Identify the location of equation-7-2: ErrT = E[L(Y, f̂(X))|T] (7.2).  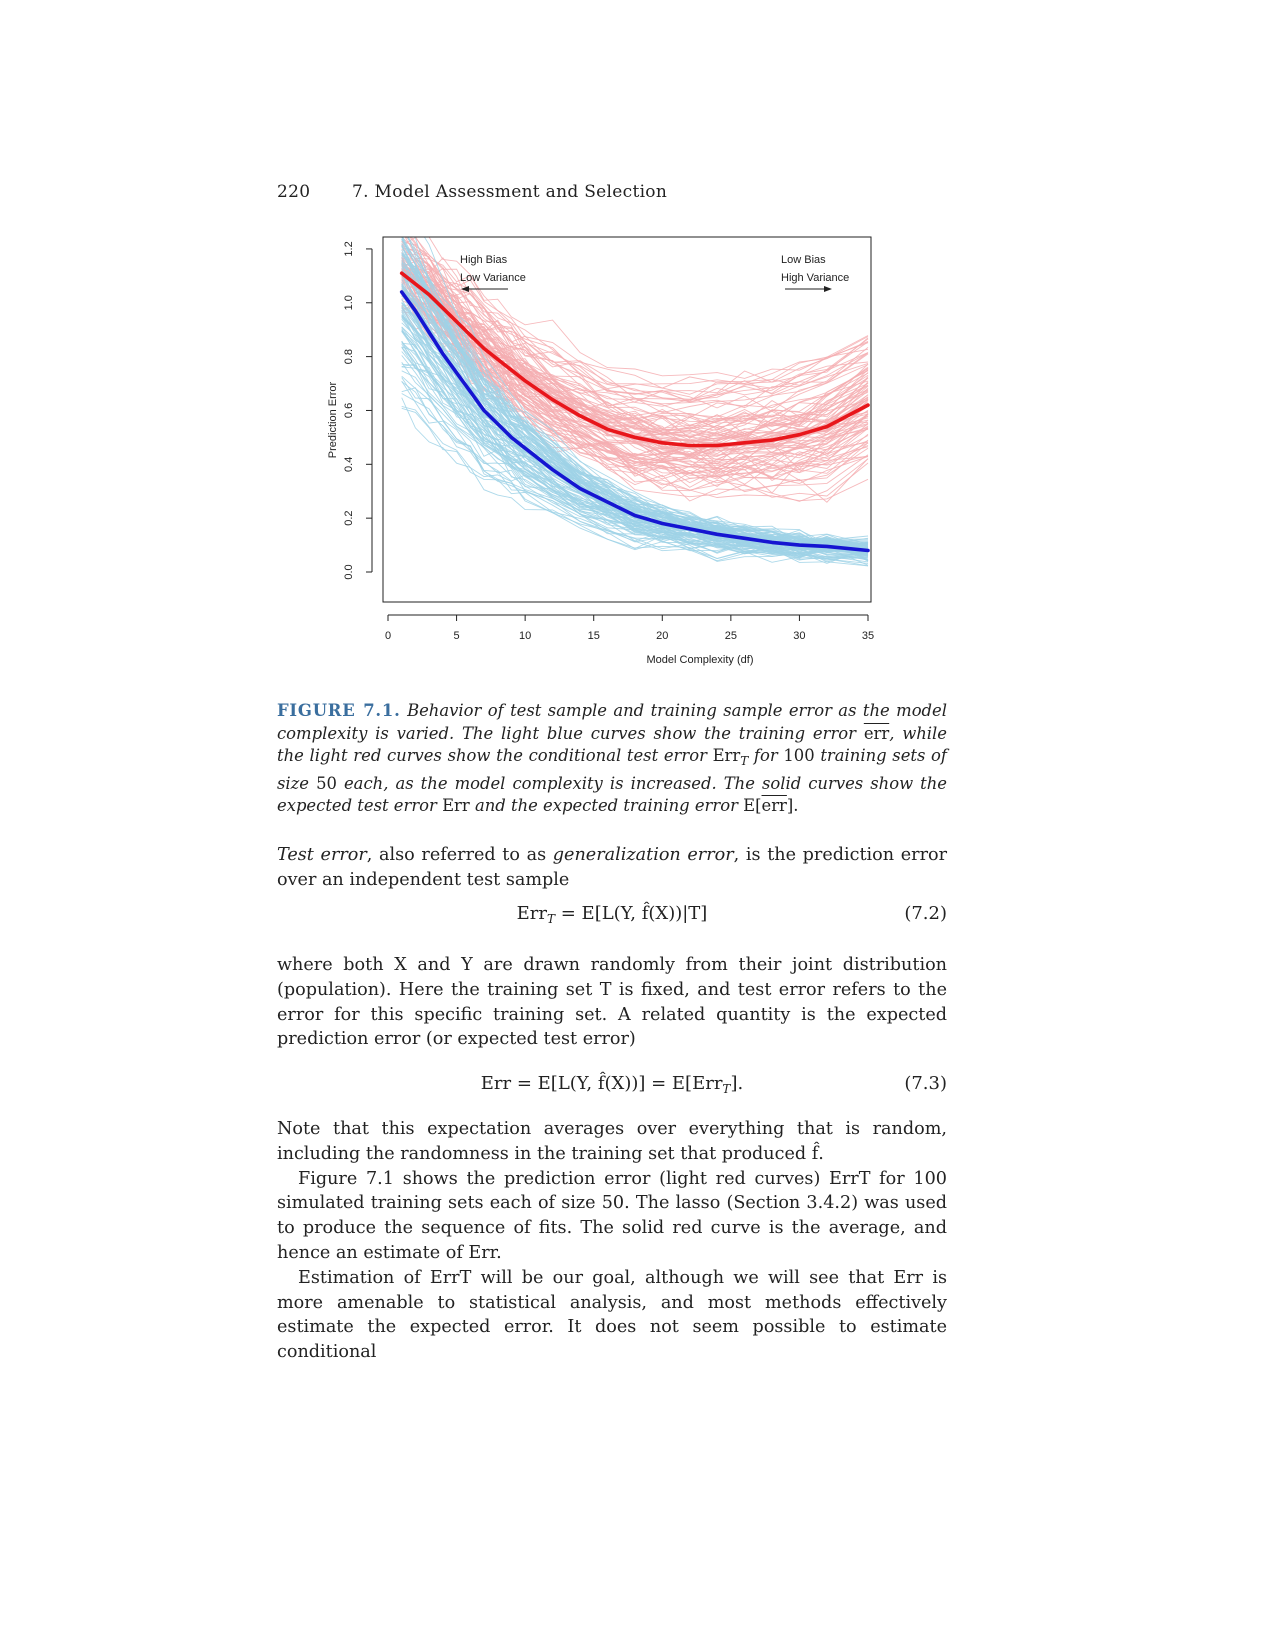
(731, 914).